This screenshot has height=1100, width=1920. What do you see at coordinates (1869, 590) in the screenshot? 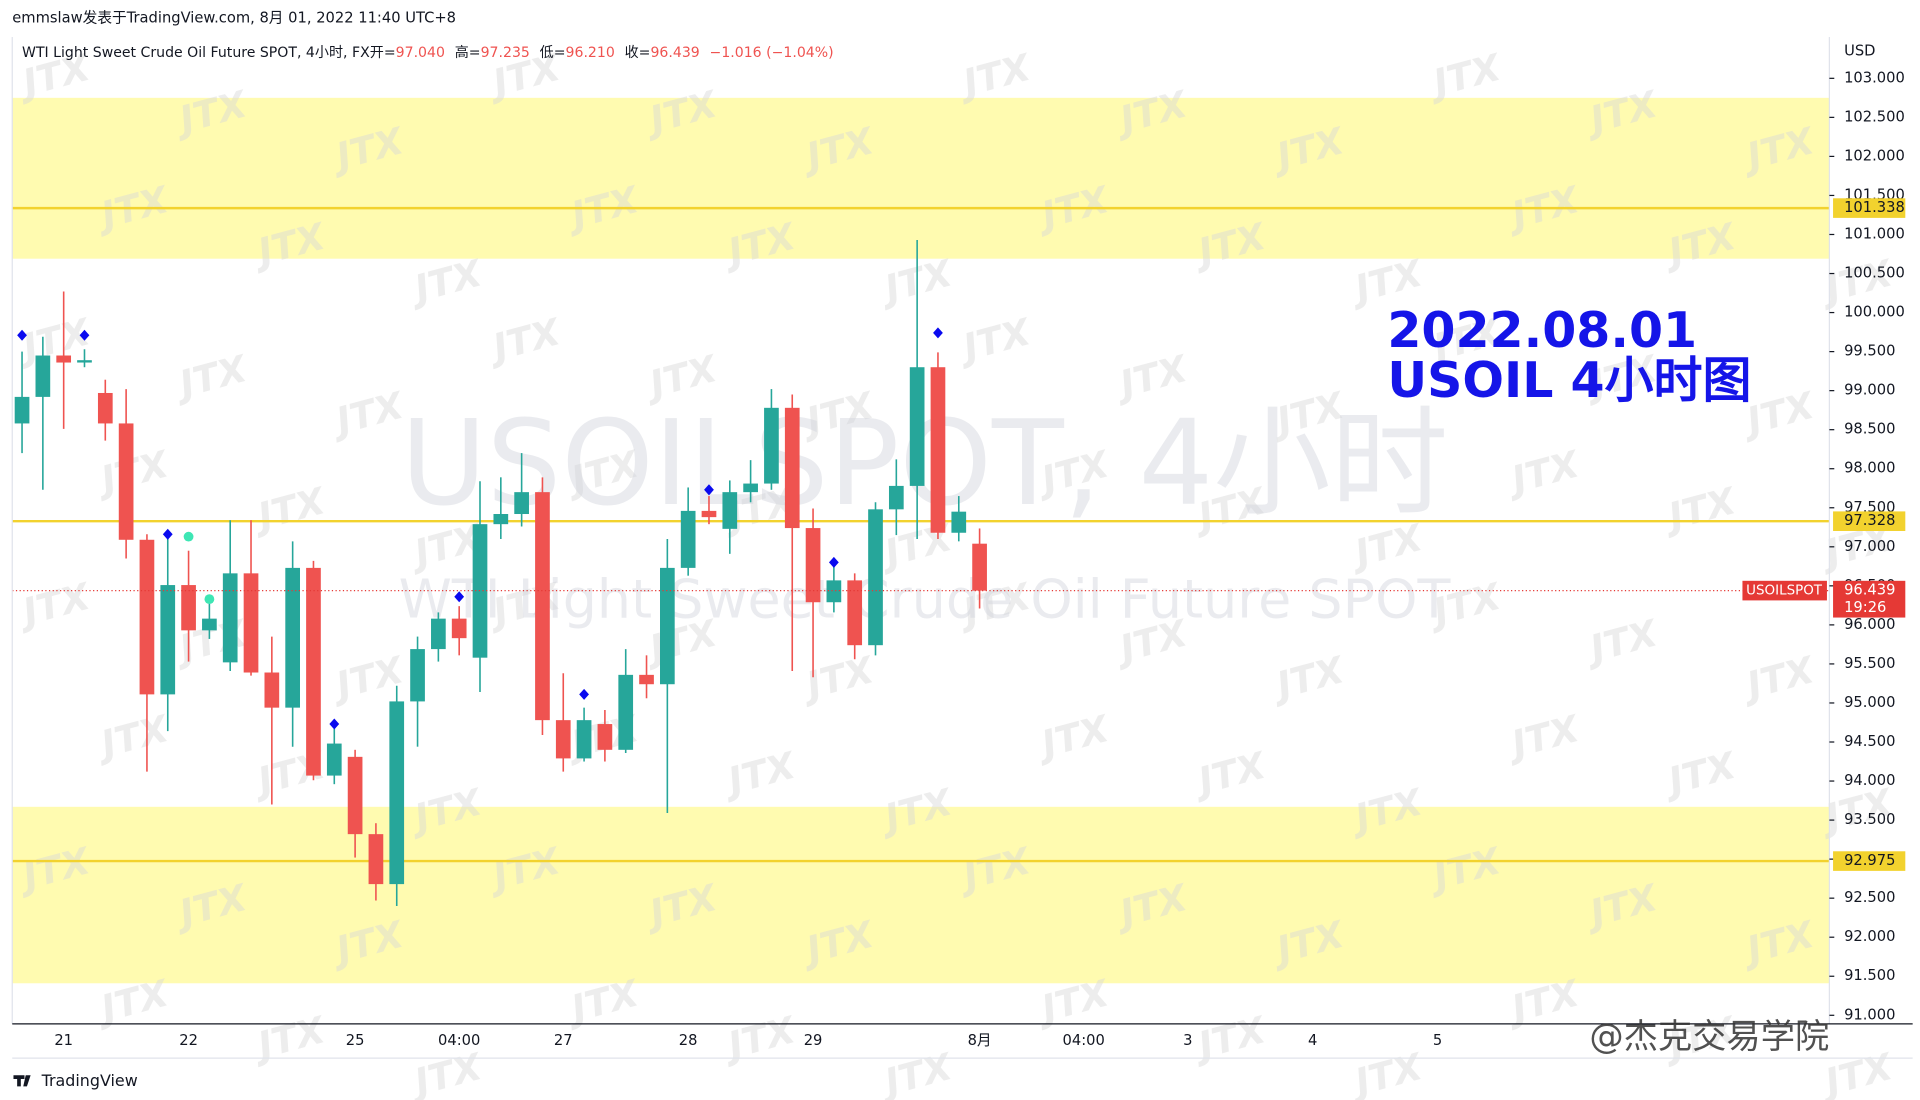
I see `last-price-label: 96.439` at bounding box center [1869, 590].